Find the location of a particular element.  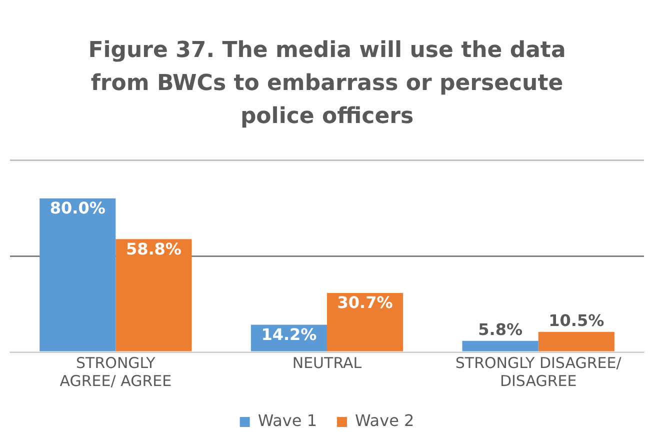

data-label: 30.7% is located at coordinates (365, 302).